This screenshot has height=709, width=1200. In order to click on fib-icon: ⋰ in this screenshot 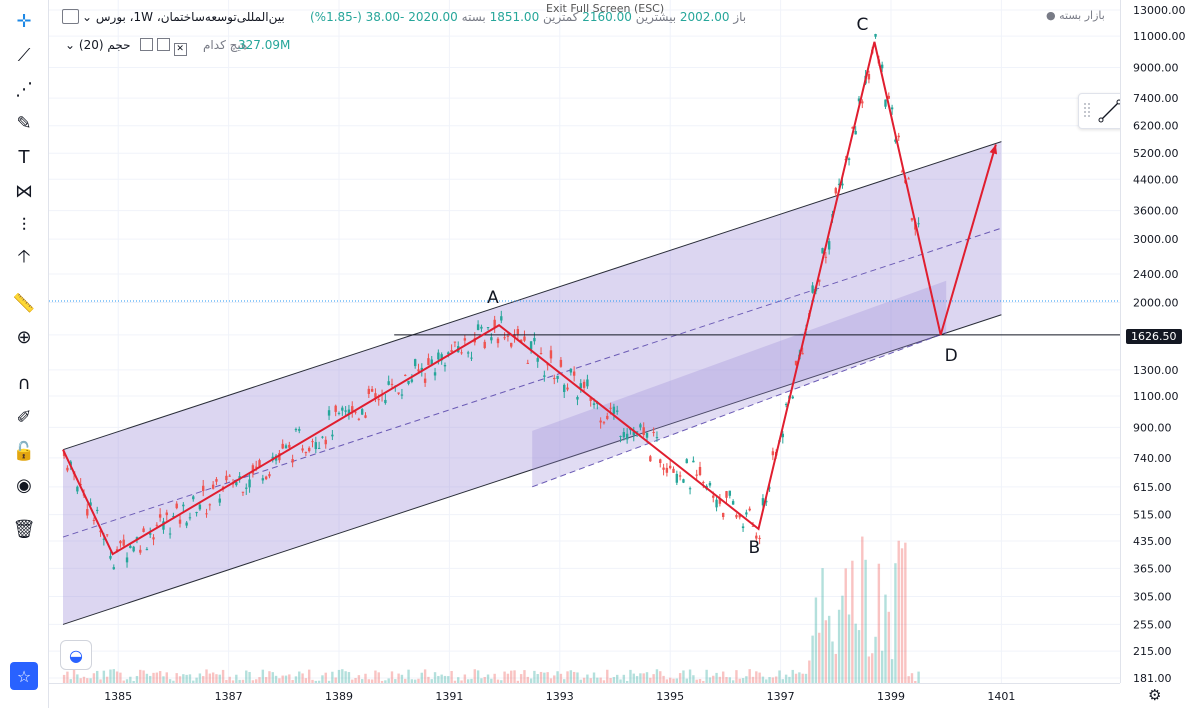, I will do `click(24, 89)`.